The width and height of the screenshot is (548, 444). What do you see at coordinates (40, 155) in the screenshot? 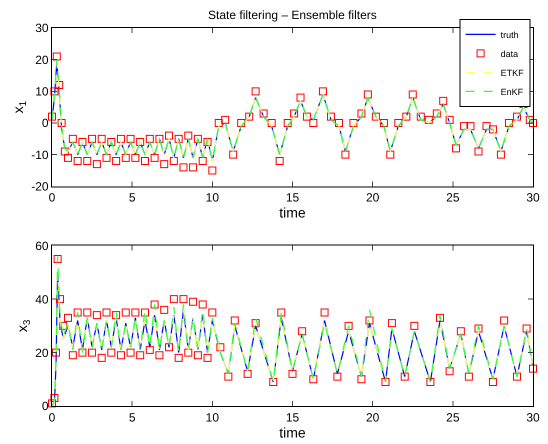
I see `y-tick-label: -10` at bounding box center [40, 155].